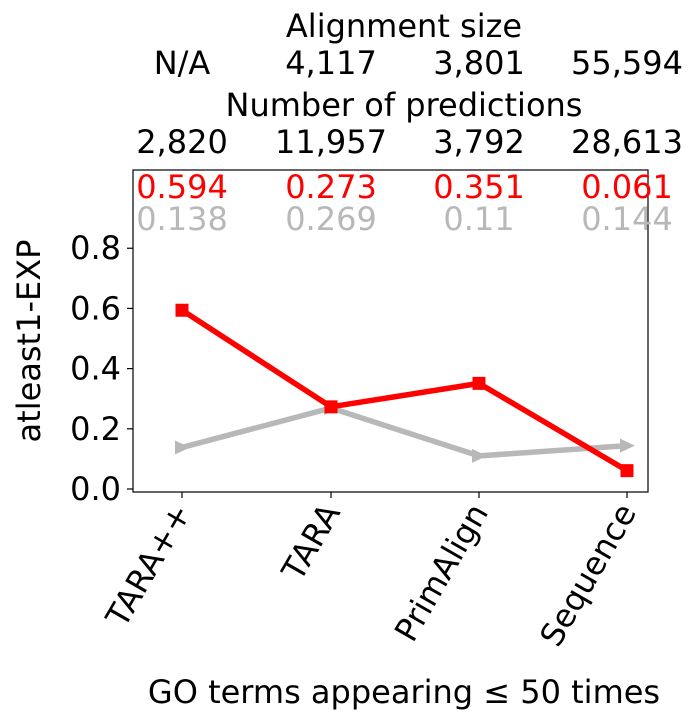  Describe the element at coordinates (409, 142) in the screenshot. I see `predictions-values: 2,820 11,957 3,792 28,613` at that location.